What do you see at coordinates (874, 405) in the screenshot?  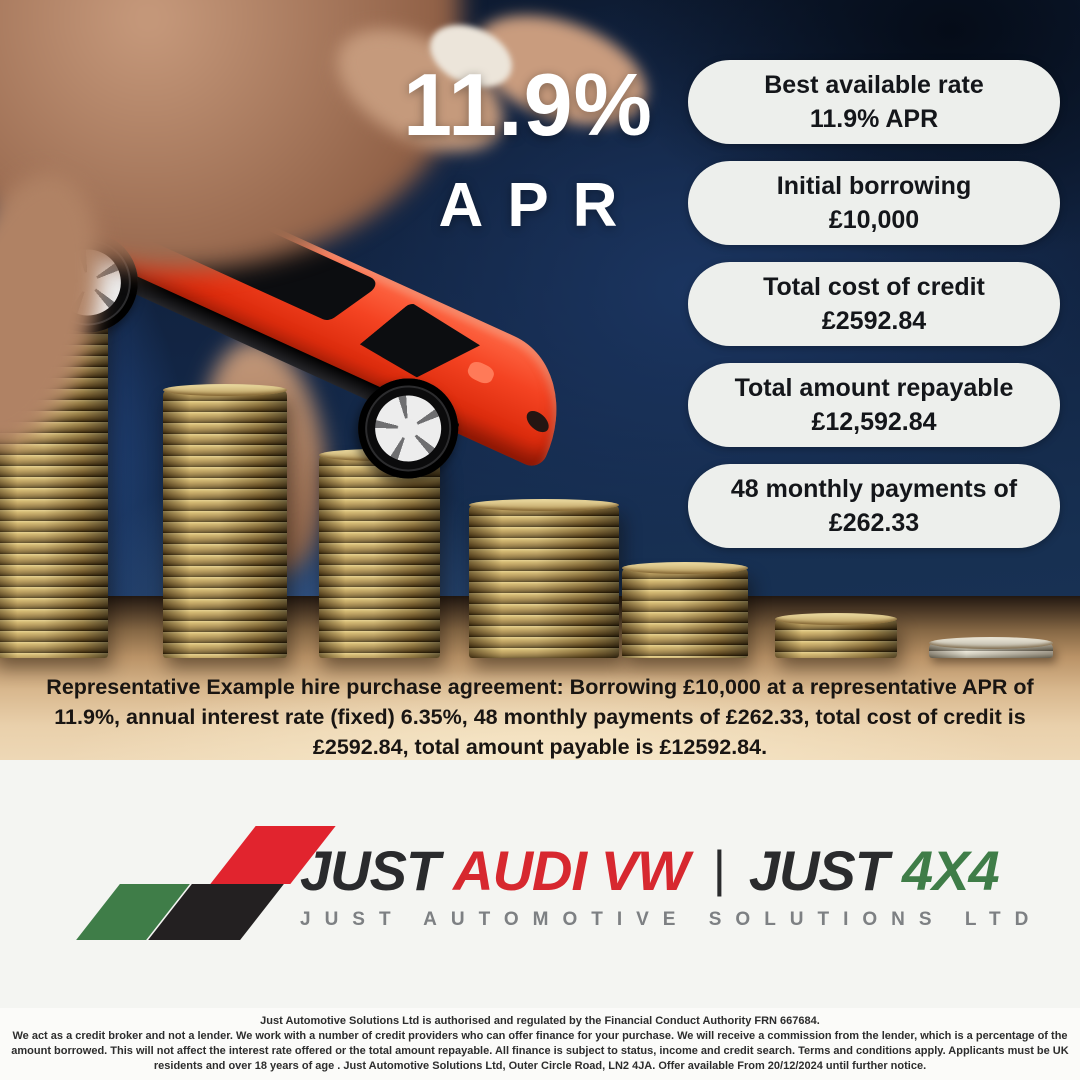 I see `pill-total-amount-repayable: Total amount repayable £12,592.84` at bounding box center [874, 405].